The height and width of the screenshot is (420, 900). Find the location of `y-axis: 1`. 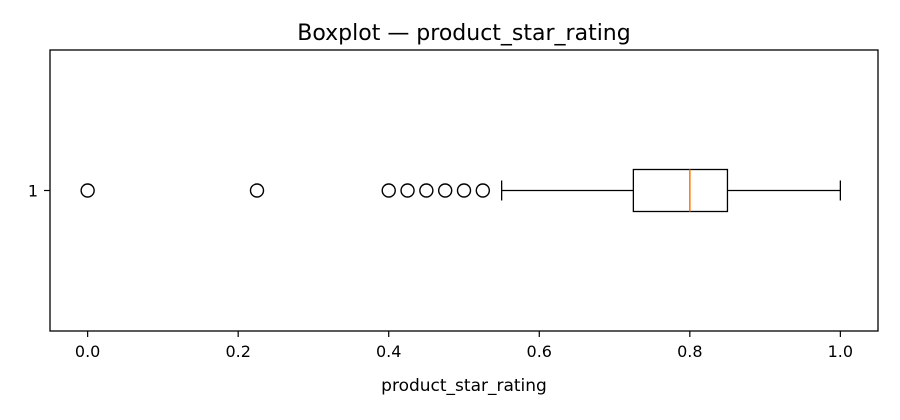

y-axis: 1 is located at coordinates (39, 191).